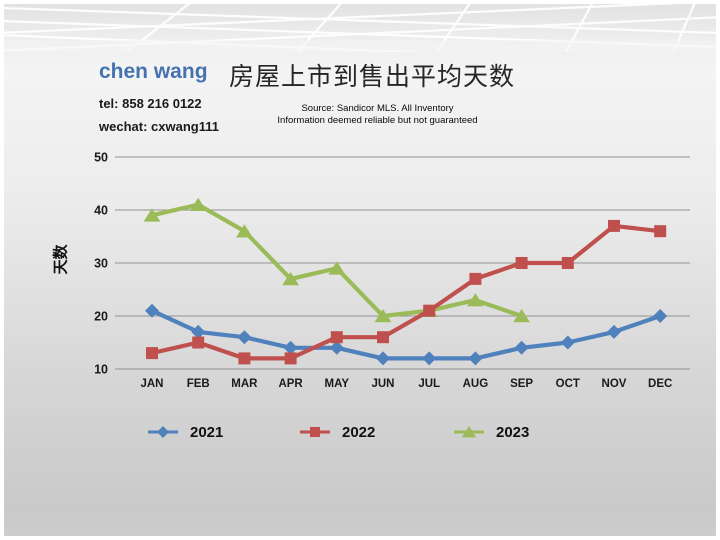  I want to click on x-tick-label-dec: DEC, so click(660, 384).